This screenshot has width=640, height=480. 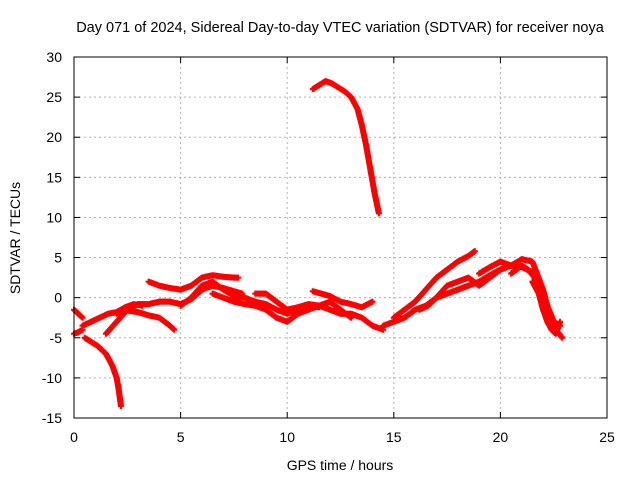 What do you see at coordinates (340, 465) in the screenshot?
I see `x-axis-label: GPS time / hours` at bounding box center [340, 465].